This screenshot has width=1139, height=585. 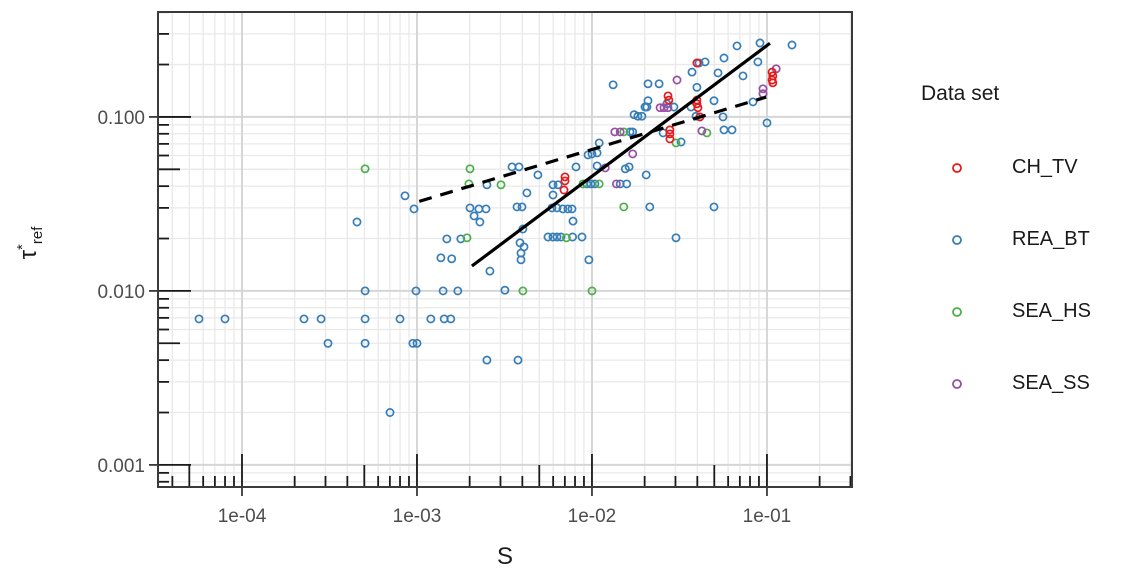 I want to click on legend-item-rea-bt: REA_BT, so click(x=1019, y=239).